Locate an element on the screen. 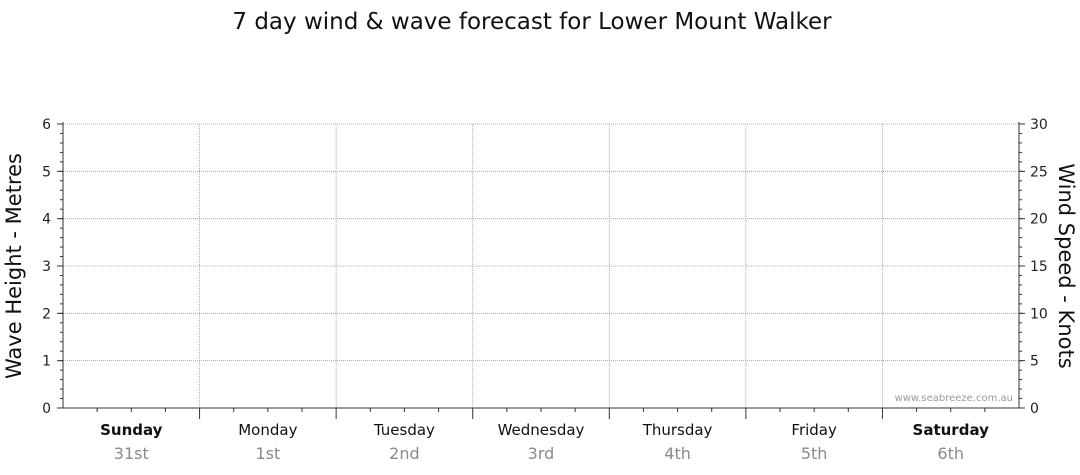 This screenshot has width=1080, height=475. day-name-label: Tuesday is located at coordinates (404, 430).